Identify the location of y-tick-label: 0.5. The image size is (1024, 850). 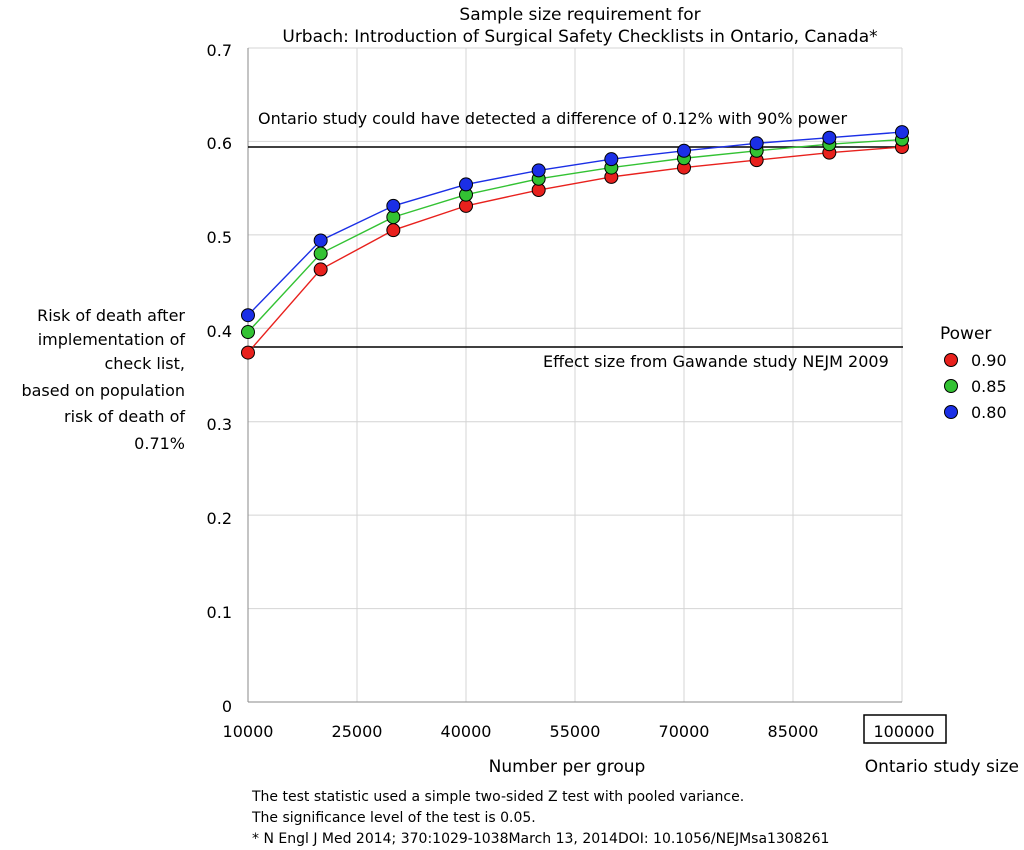
(219, 237).